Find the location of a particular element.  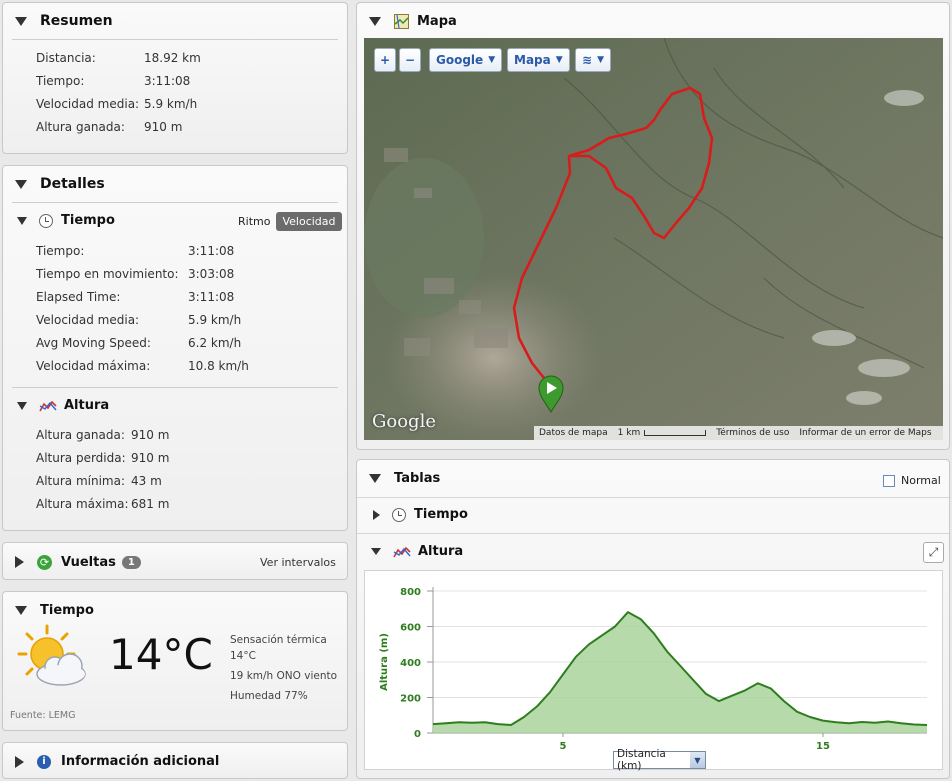

laps-panel: ⟳ Vueltas 1 Ver intervalos is located at coordinates (175, 561).